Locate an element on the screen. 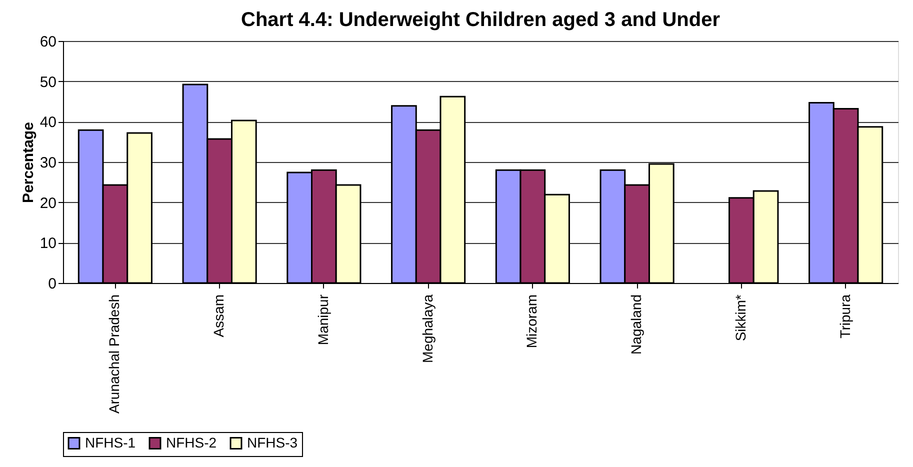 This screenshot has height=467, width=913. x-tick-label: Mizoram is located at coordinates (532, 321).